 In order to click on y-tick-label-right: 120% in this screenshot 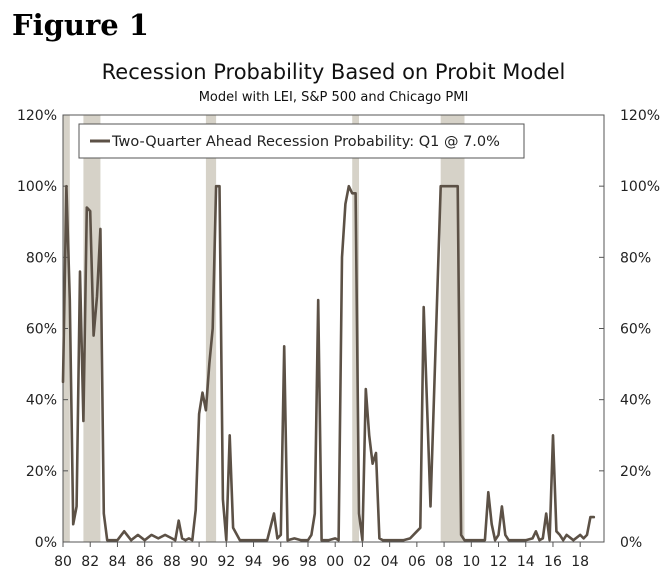, I will do `click(640, 116)`.